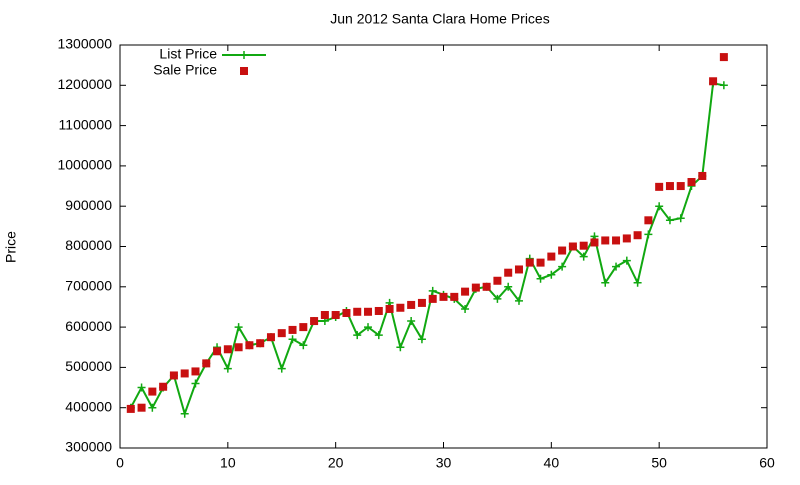  What do you see at coordinates (84, 84) in the screenshot?
I see `y-tick-label: 1200000` at bounding box center [84, 84].